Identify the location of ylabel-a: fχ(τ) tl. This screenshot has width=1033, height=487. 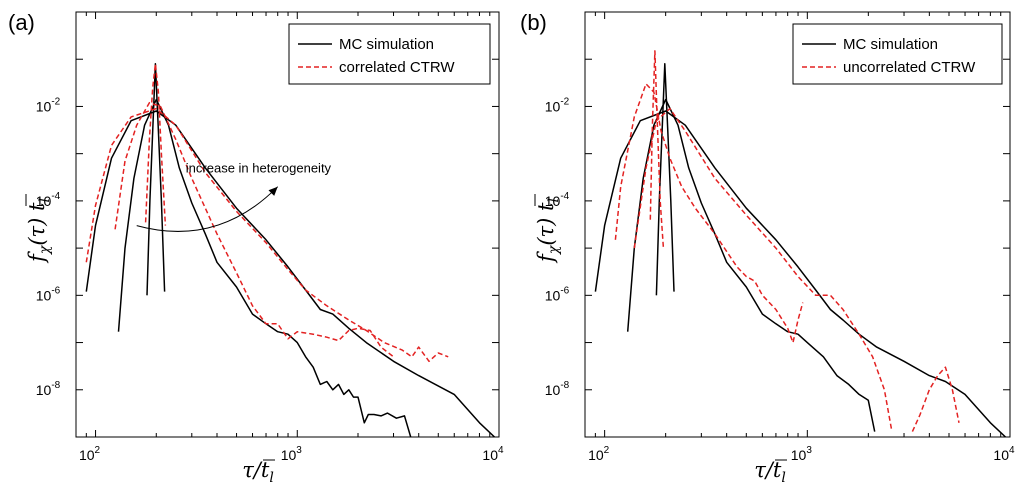
(39, 229).